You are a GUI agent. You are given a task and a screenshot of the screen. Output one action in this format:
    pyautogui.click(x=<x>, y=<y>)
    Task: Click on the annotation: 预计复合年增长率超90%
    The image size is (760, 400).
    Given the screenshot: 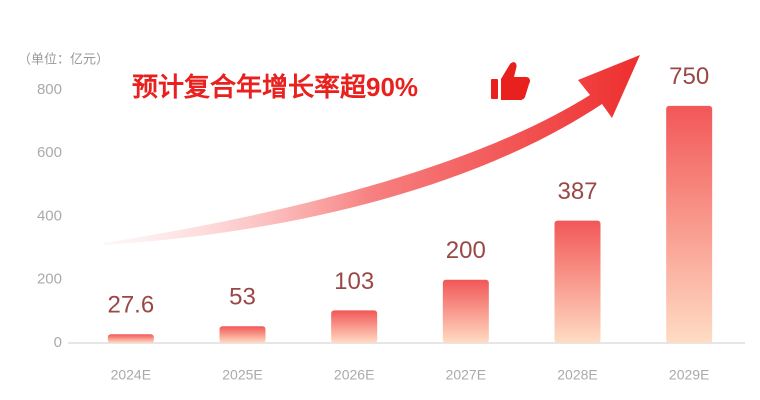 What is the action you would take?
    pyautogui.click(x=275, y=87)
    